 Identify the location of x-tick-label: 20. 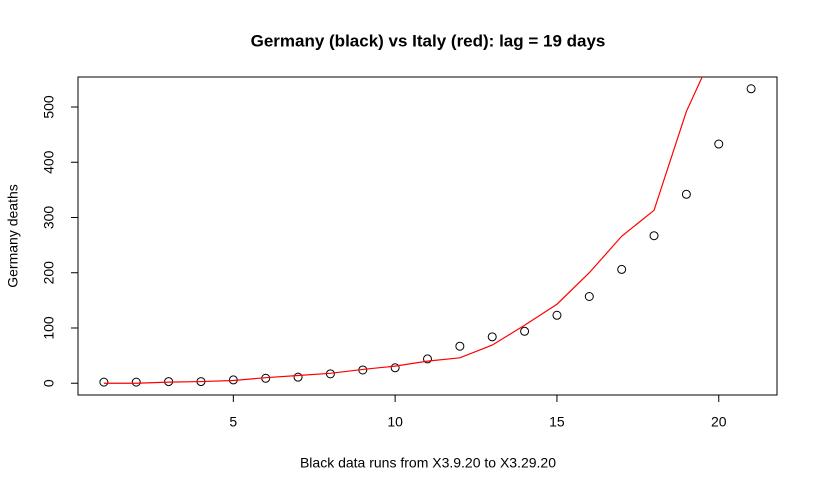
(719, 422).